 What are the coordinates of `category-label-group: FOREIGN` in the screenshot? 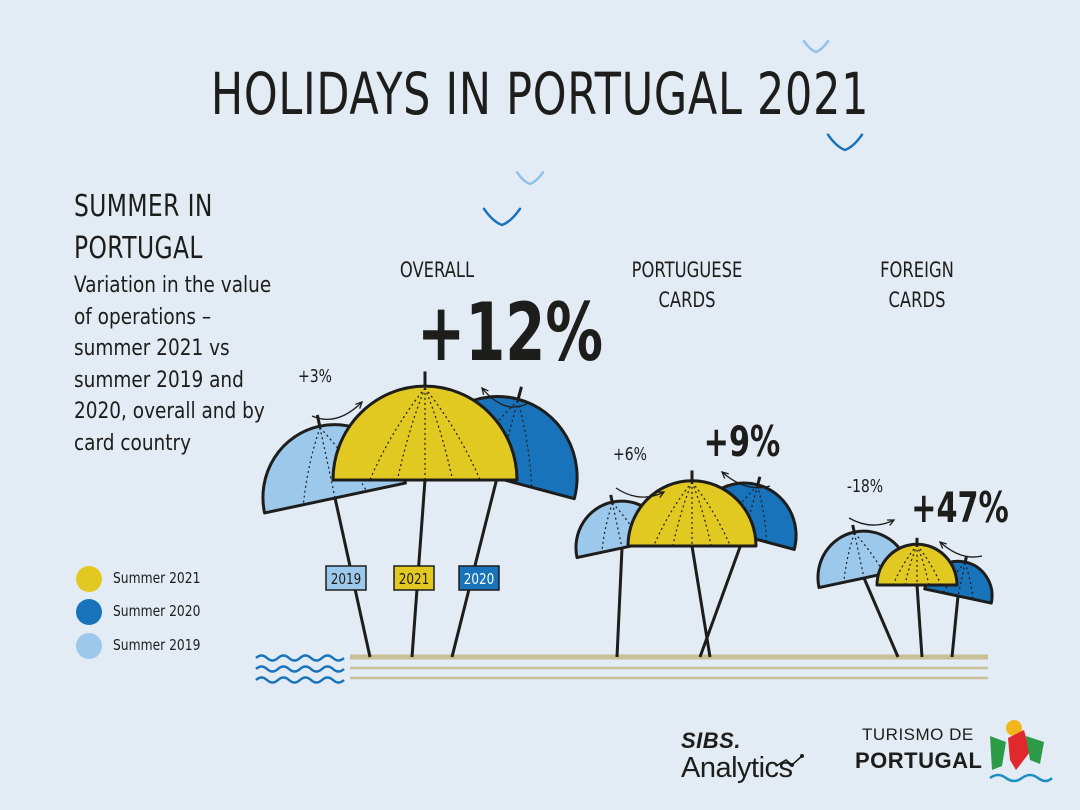 It's located at (917, 270).